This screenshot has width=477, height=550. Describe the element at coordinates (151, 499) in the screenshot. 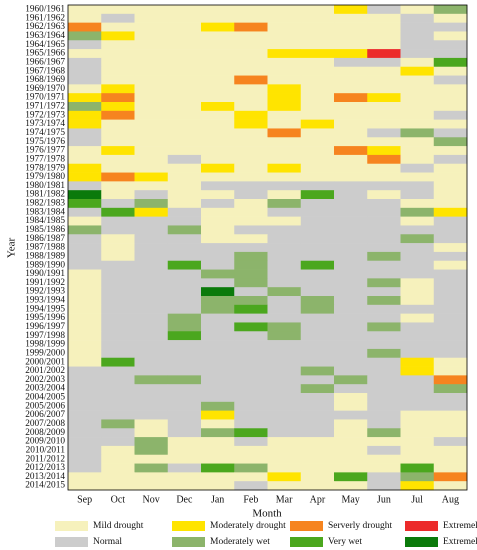

I see `x-tick-label: Nov` at that location.